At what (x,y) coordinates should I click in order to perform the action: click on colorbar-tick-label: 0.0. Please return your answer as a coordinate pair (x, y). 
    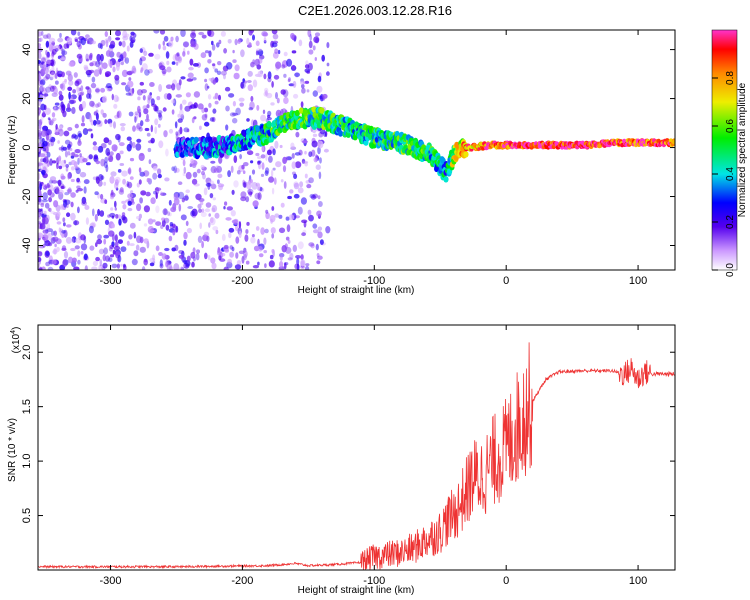
    Looking at the image, I should click on (730, 270).